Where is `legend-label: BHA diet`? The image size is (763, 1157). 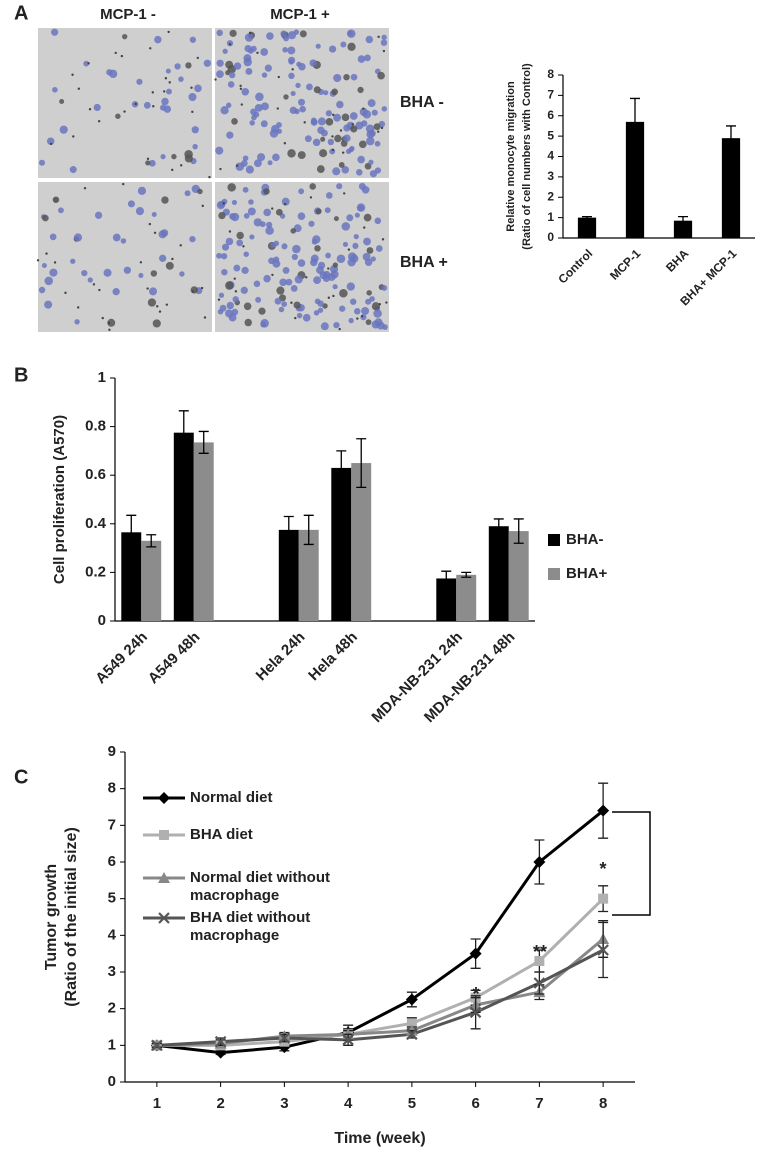
legend-label: BHA diet is located at coordinates (221, 834).